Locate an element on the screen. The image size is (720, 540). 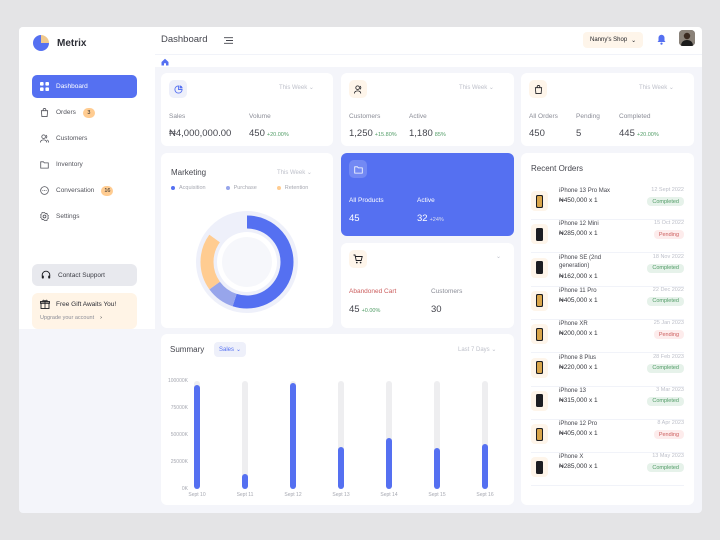
cart-customers-value: 30 is located at coordinates (436, 309).